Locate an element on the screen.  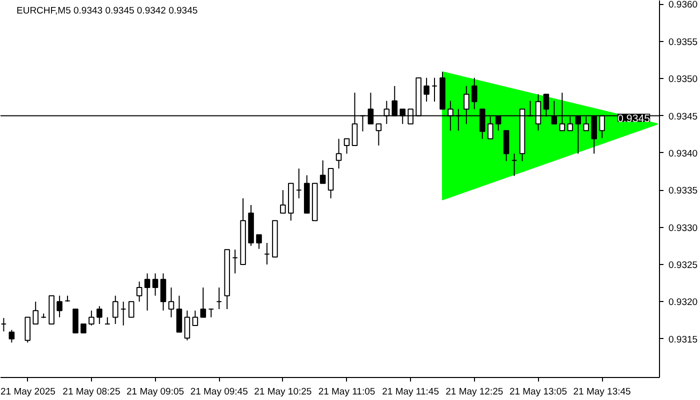
y-tick-label: 0.9325 is located at coordinates (683, 265).